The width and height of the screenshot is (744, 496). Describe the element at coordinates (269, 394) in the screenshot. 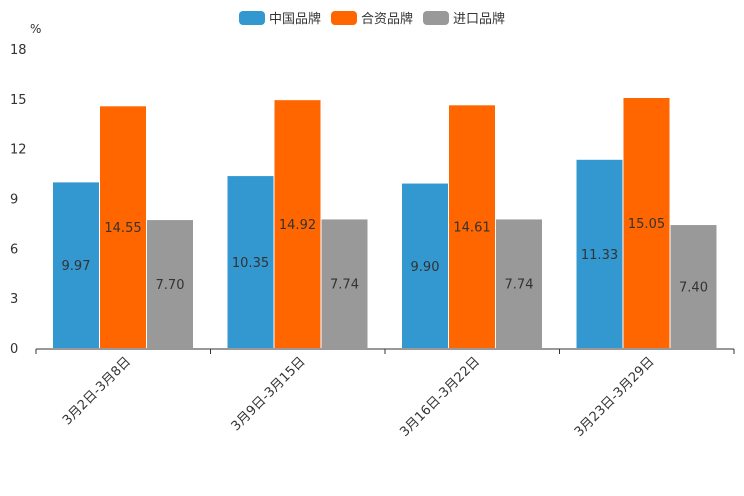

I see `x-category-label: 3月9日-3月15日` at that location.